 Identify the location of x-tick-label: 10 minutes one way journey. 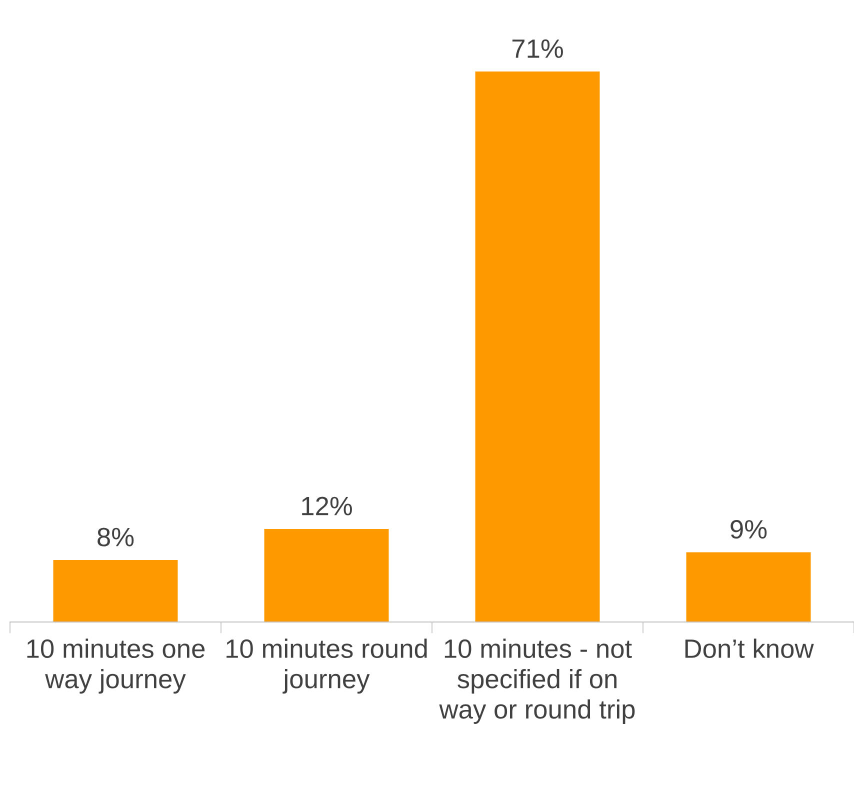
(116, 666).